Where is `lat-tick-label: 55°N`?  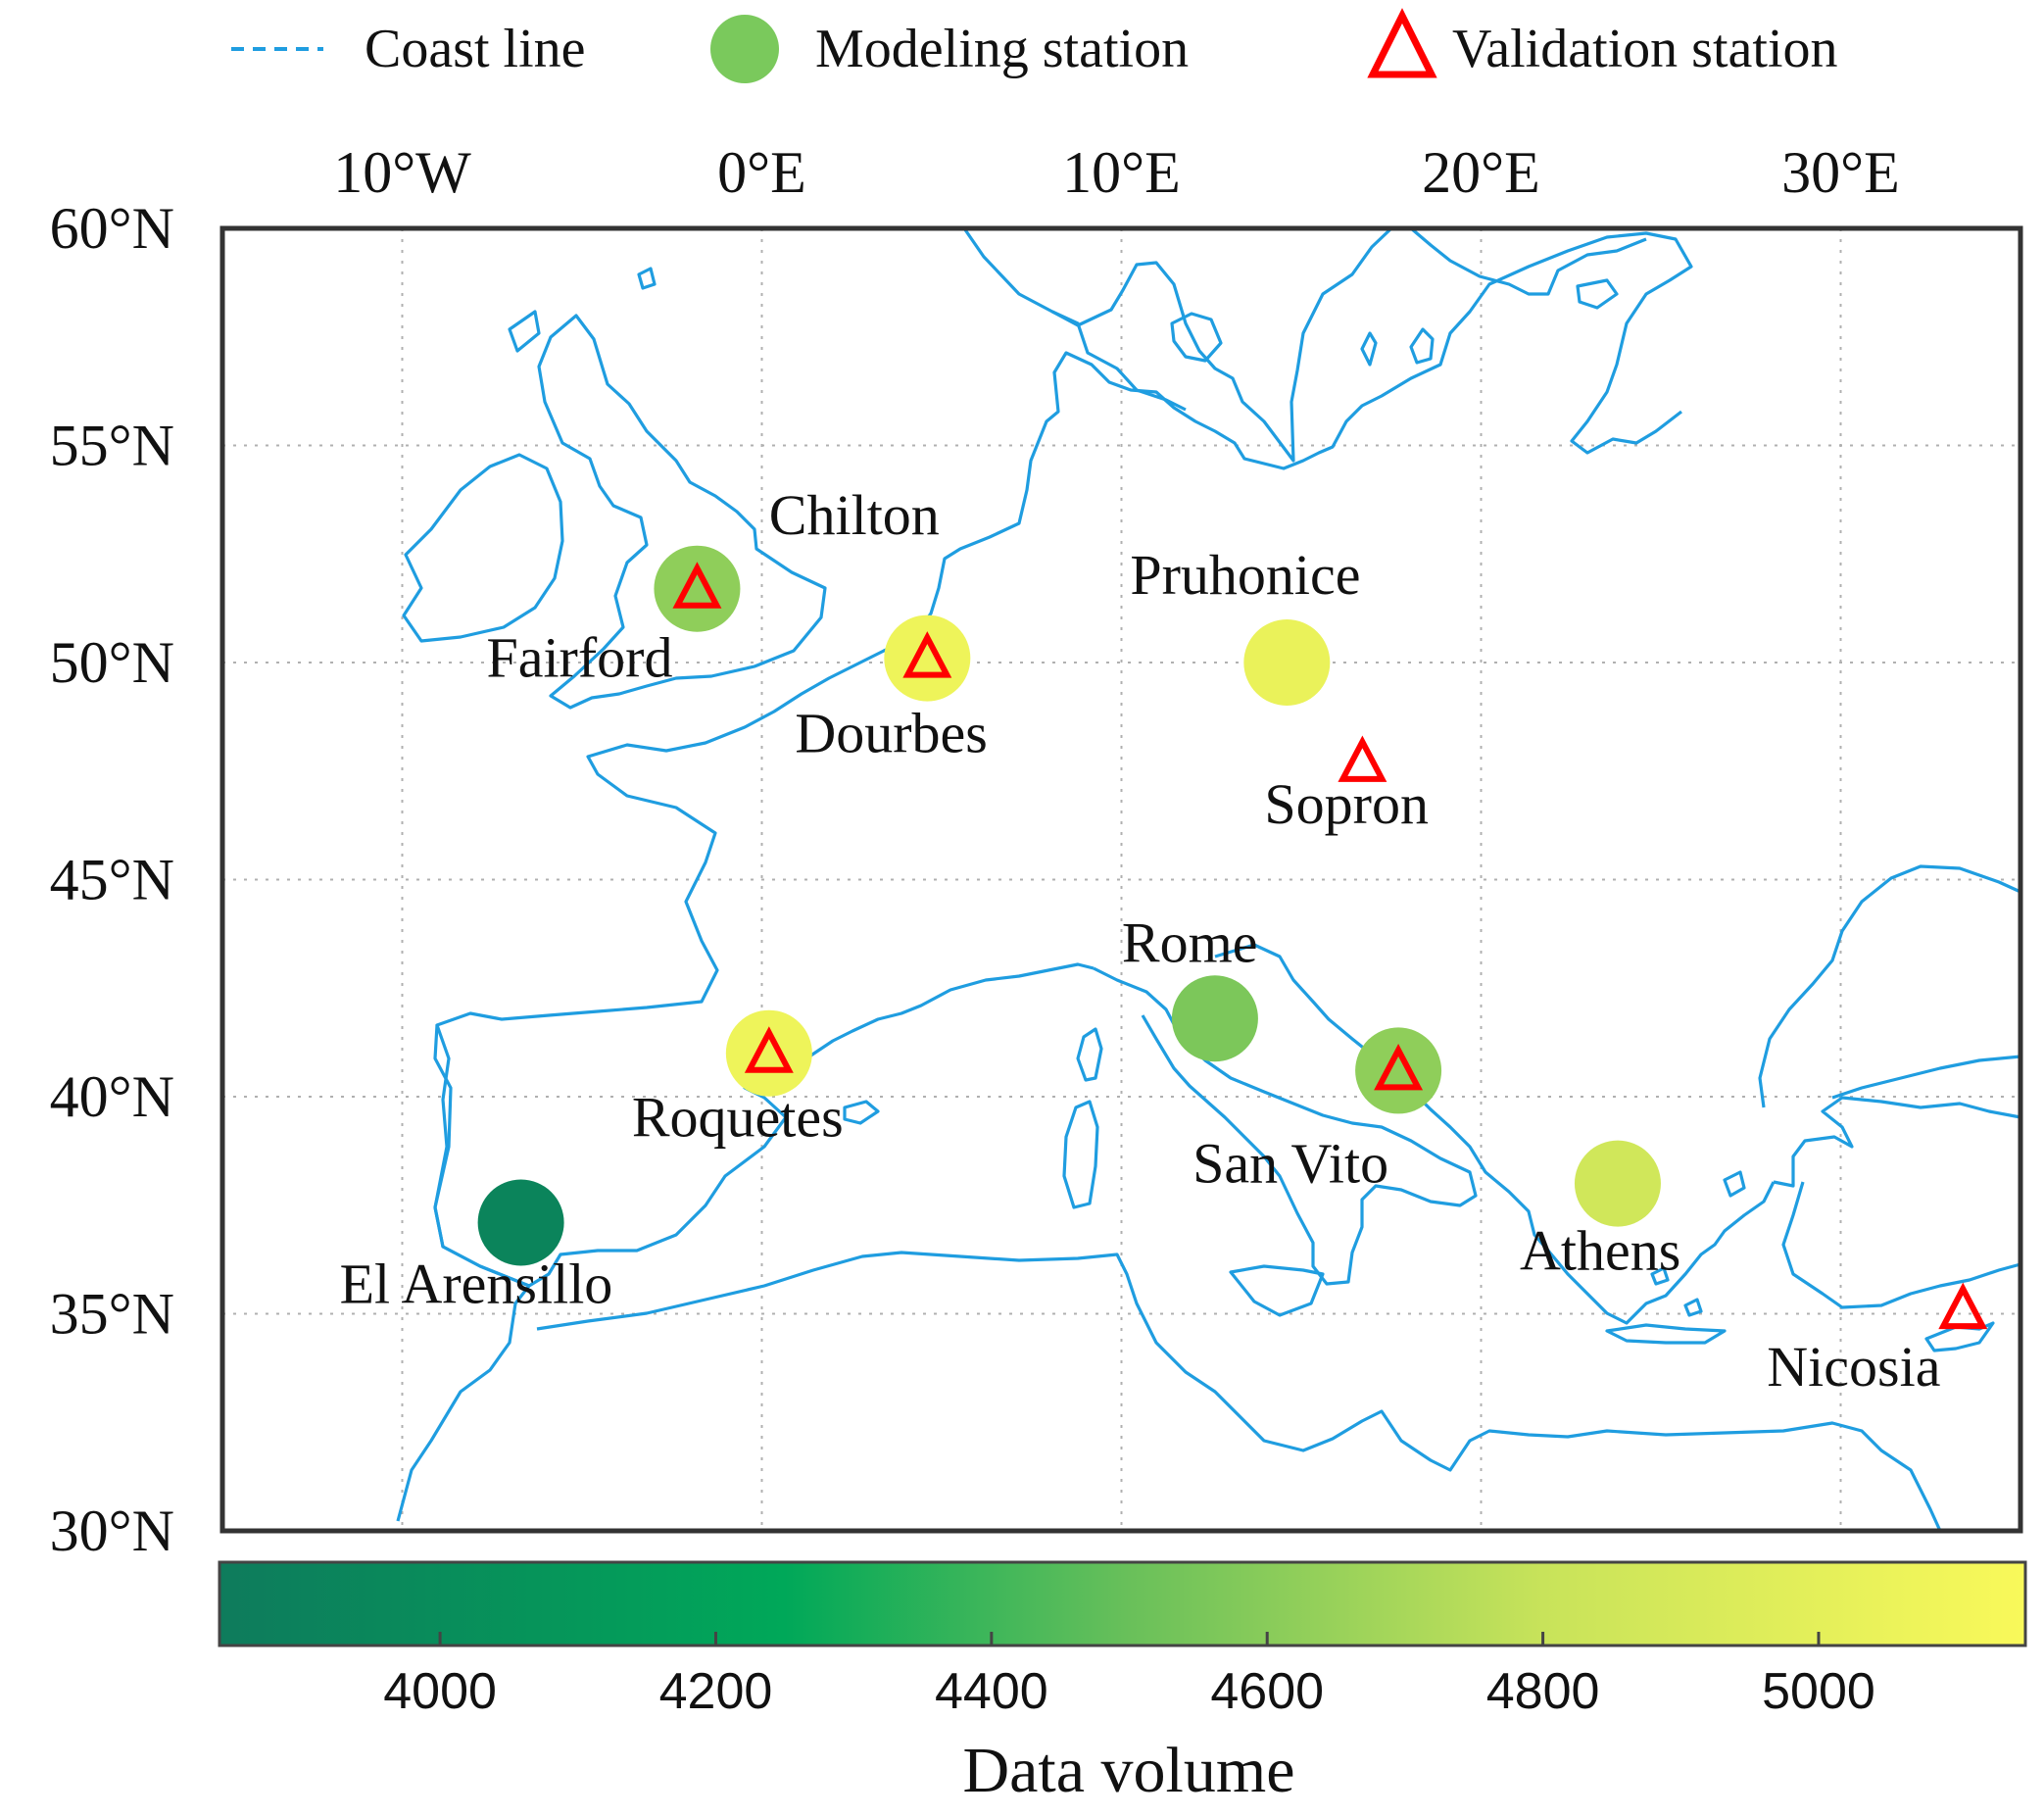
lat-tick-label: 55°N is located at coordinates (112, 446).